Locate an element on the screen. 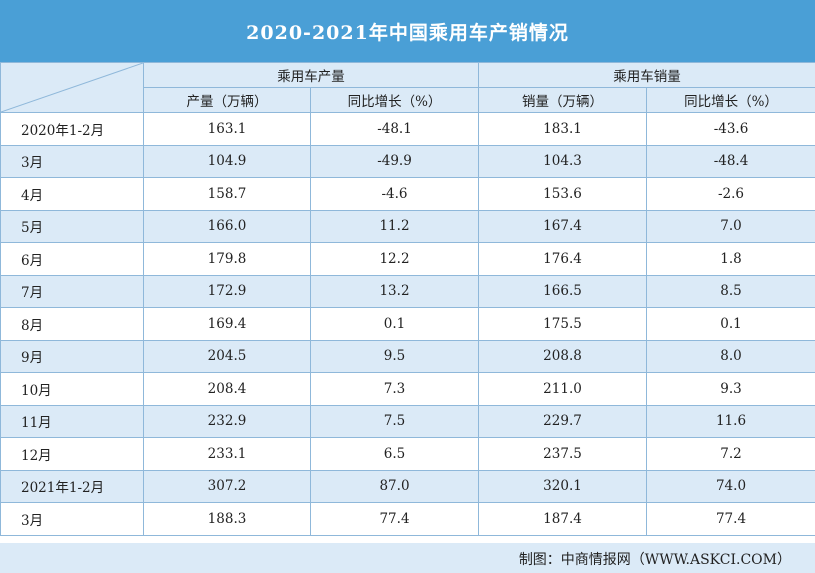 The width and height of the screenshot is (815, 573). table-row: 7月 172.9 13.2 166.5 8.5 is located at coordinates (407, 291).